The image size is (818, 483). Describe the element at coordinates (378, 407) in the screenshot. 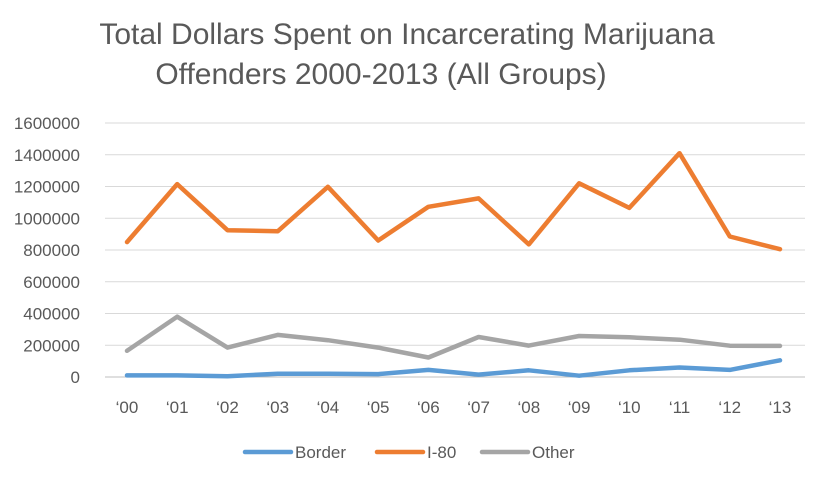

I see `x-tick-label: ‘05` at that location.